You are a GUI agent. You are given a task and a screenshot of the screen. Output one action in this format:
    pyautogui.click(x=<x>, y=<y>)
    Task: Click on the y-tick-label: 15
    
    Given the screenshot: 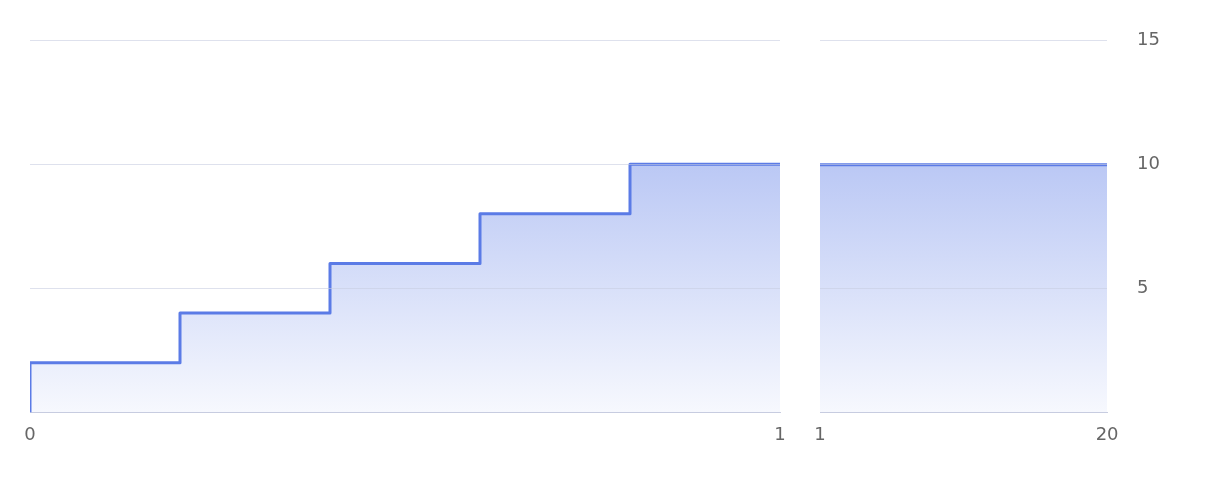 What is the action you would take?
    pyautogui.click(x=1148, y=39)
    